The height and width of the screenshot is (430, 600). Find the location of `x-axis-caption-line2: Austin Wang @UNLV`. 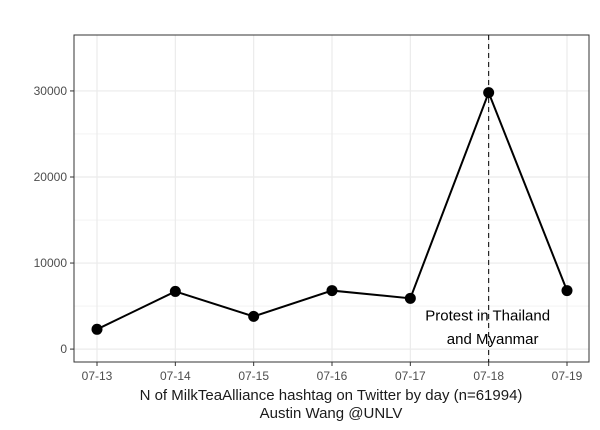

x-axis-caption-line2: Austin Wang @UNLV is located at coordinates (331, 413).